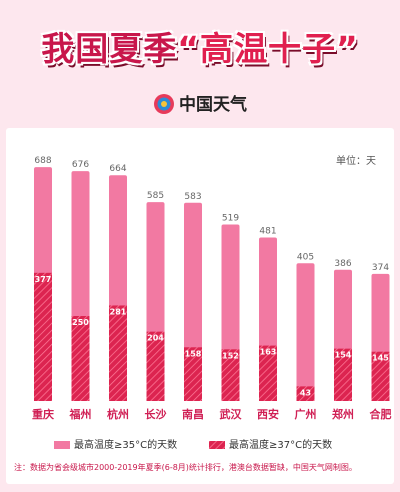  I want to click on brand-name: 中国天气, so click(213, 105).